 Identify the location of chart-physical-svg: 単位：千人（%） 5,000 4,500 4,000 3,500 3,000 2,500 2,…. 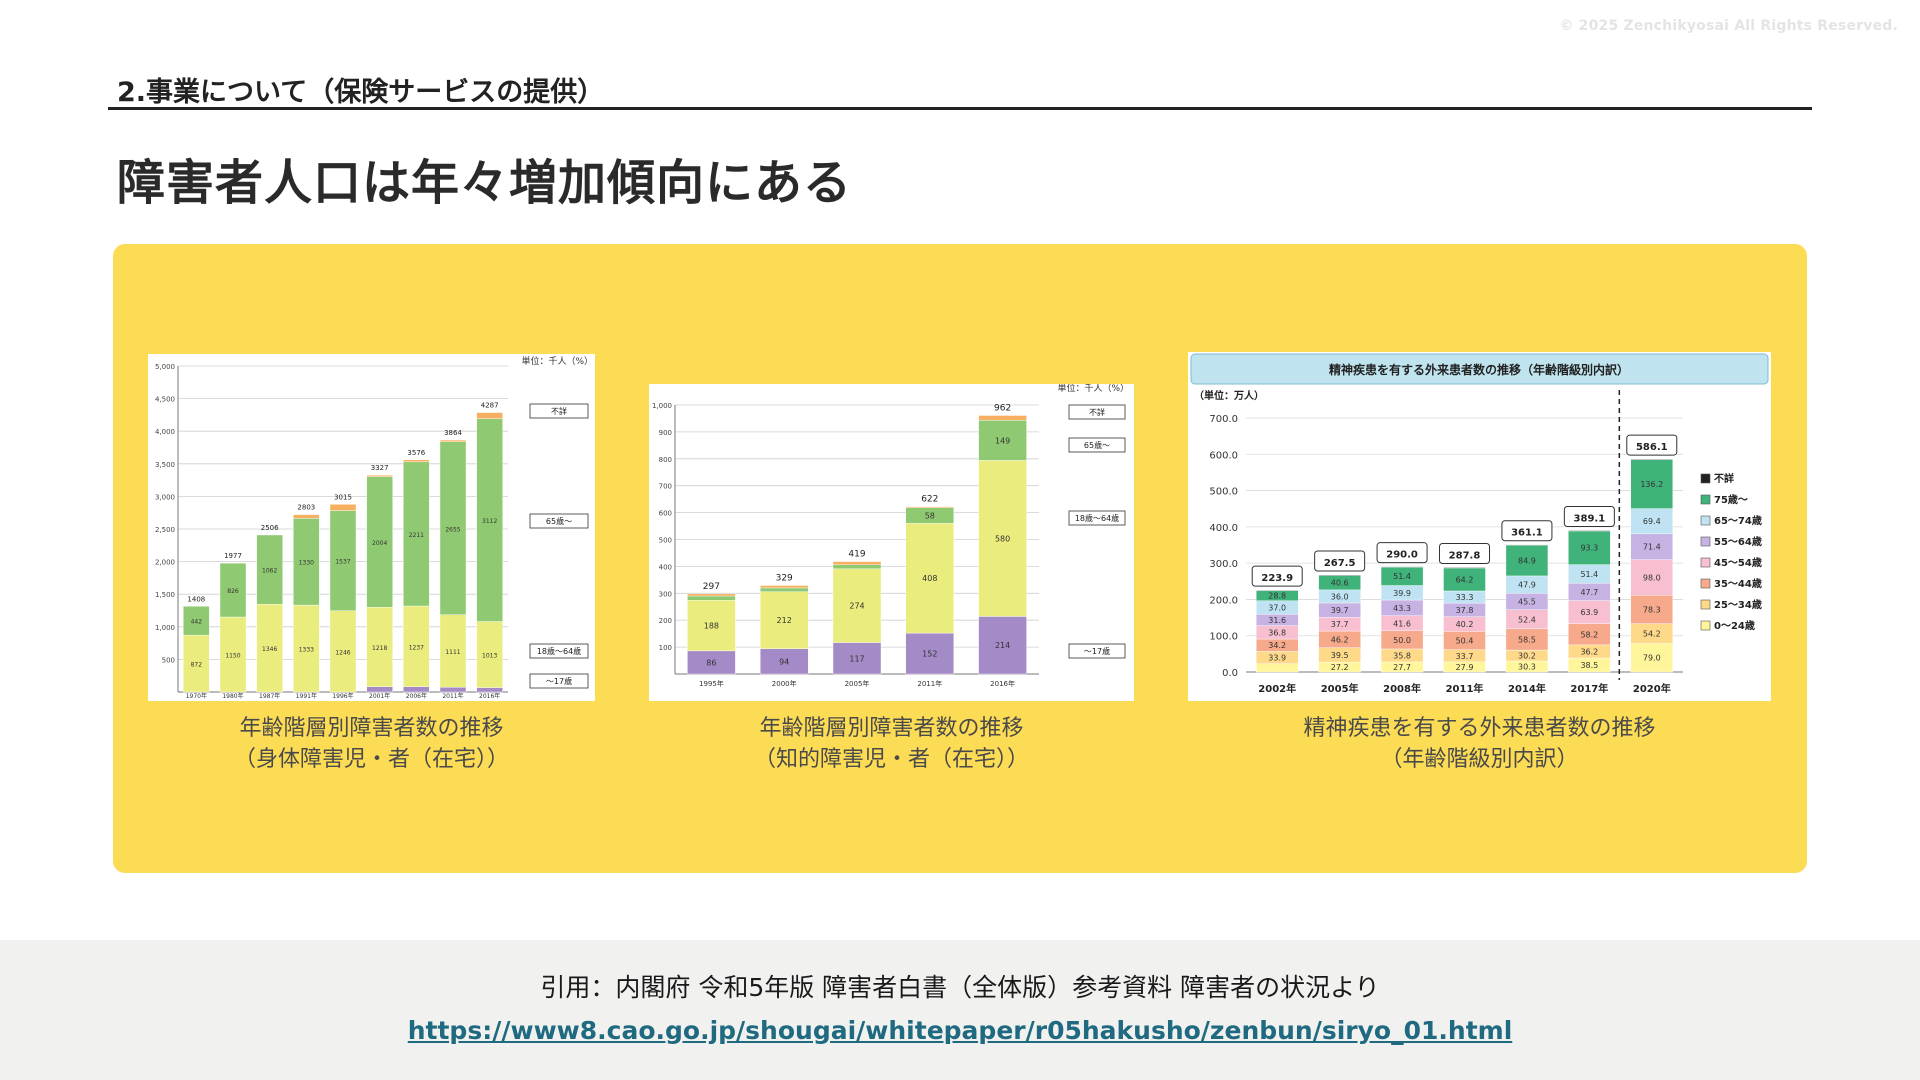
(374, 527).